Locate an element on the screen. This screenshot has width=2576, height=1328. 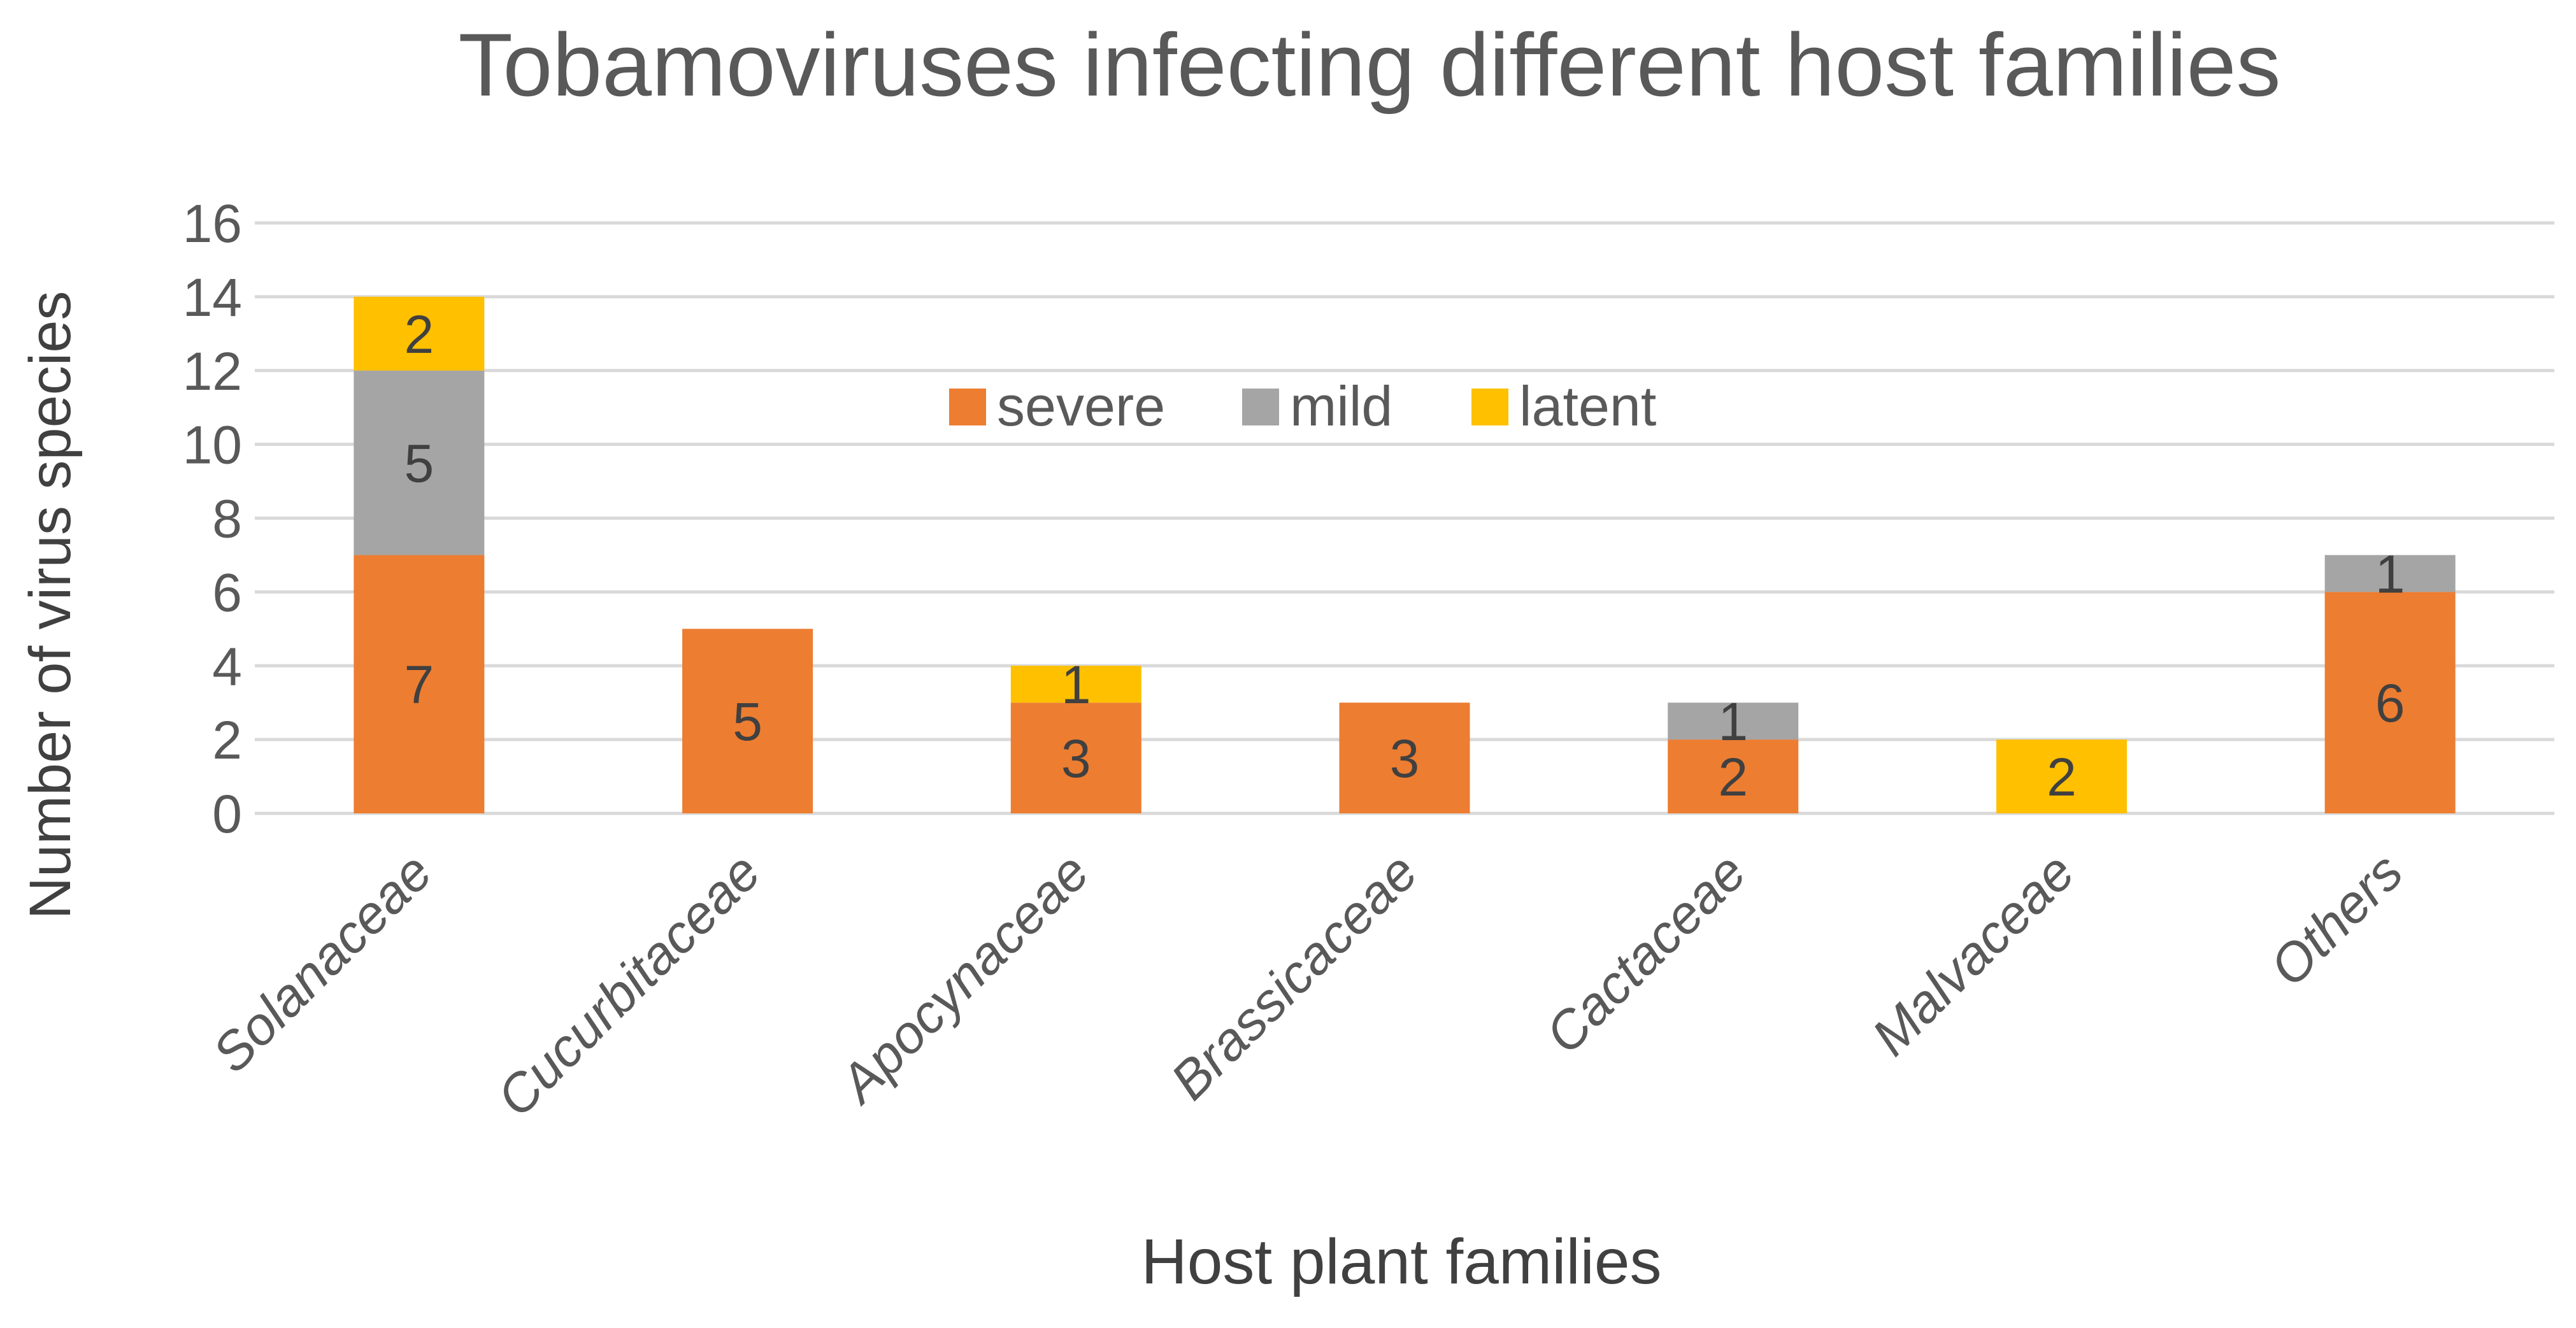
legend-label-severe: severe is located at coordinates (1081, 406).